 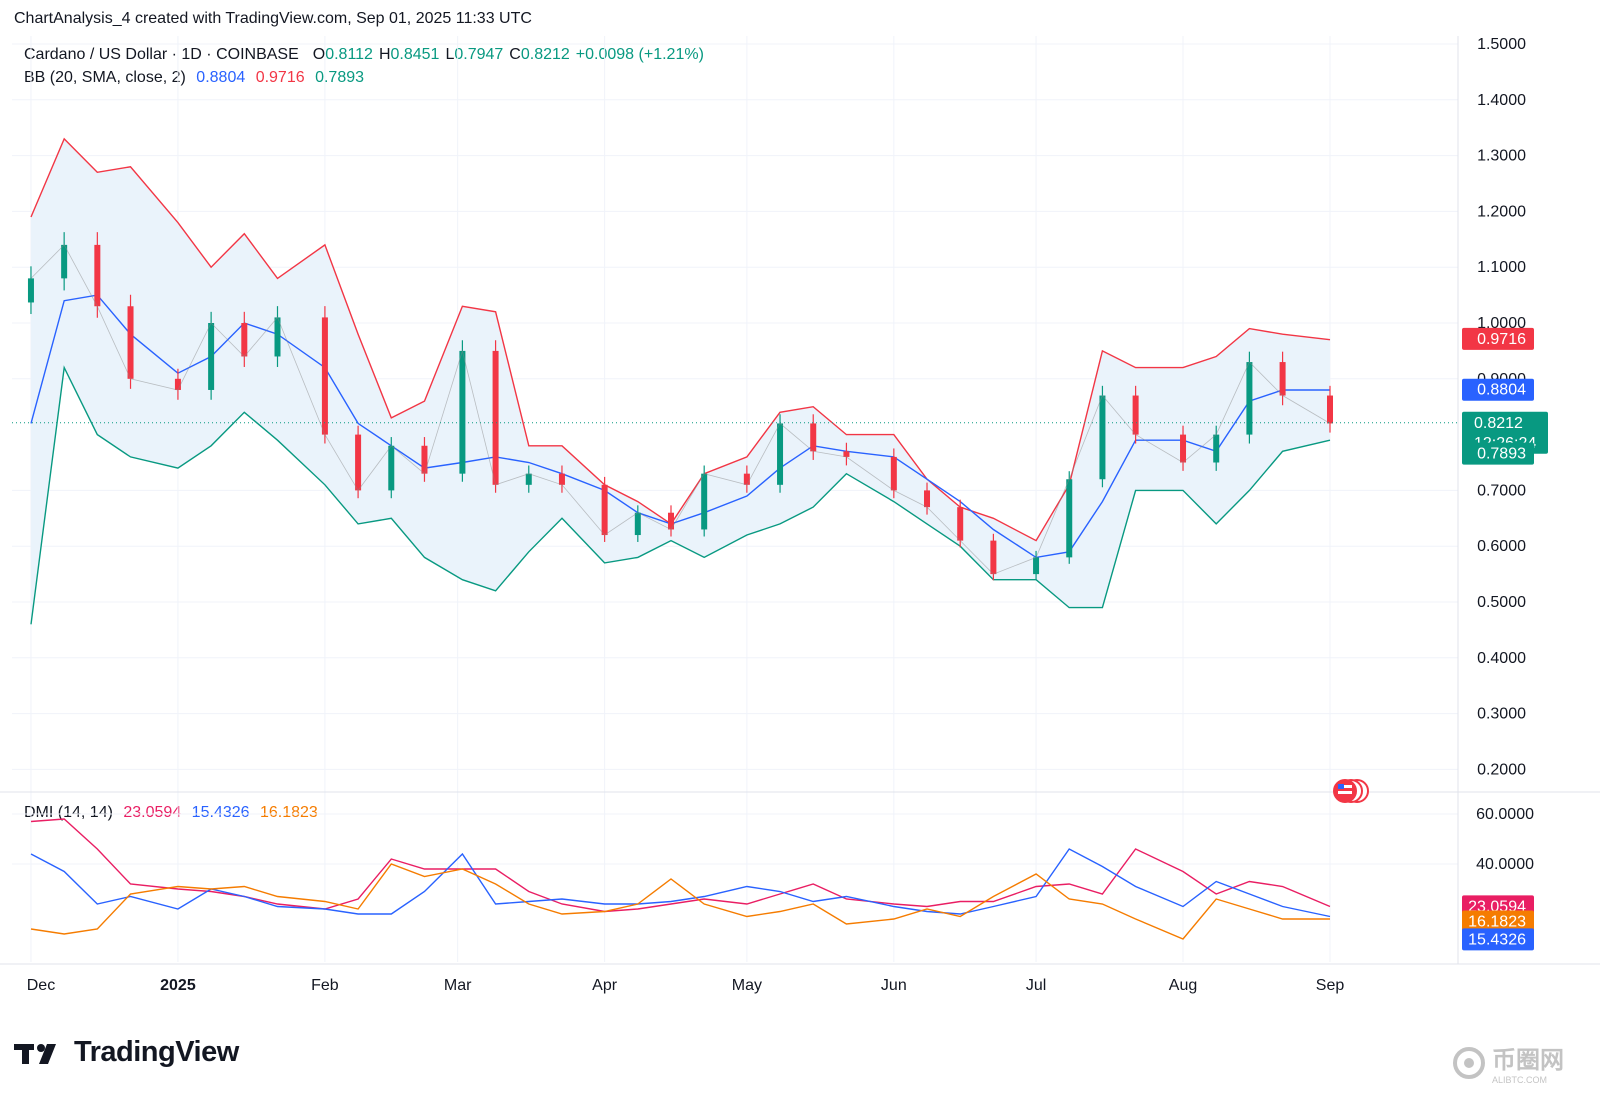 What do you see at coordinates (152, 812) in the screenshot?
I see `dmi-plus-value: 23.0594` at bounding box center [152, 812].